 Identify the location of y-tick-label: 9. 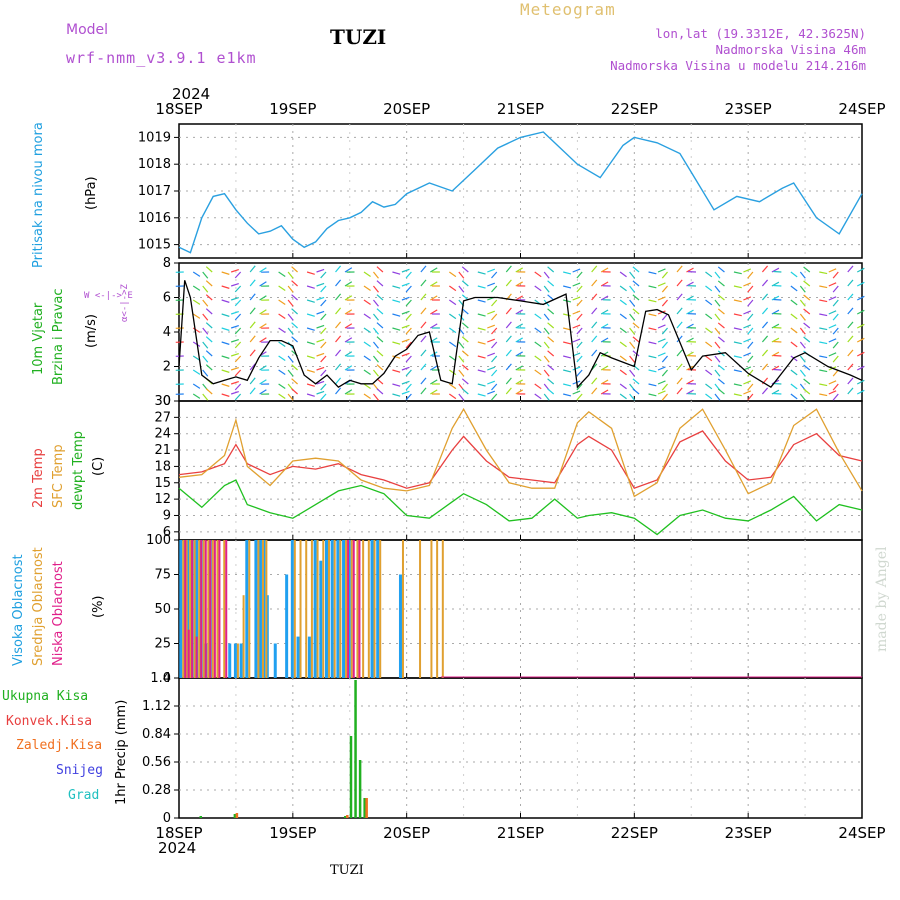
(167, 515).